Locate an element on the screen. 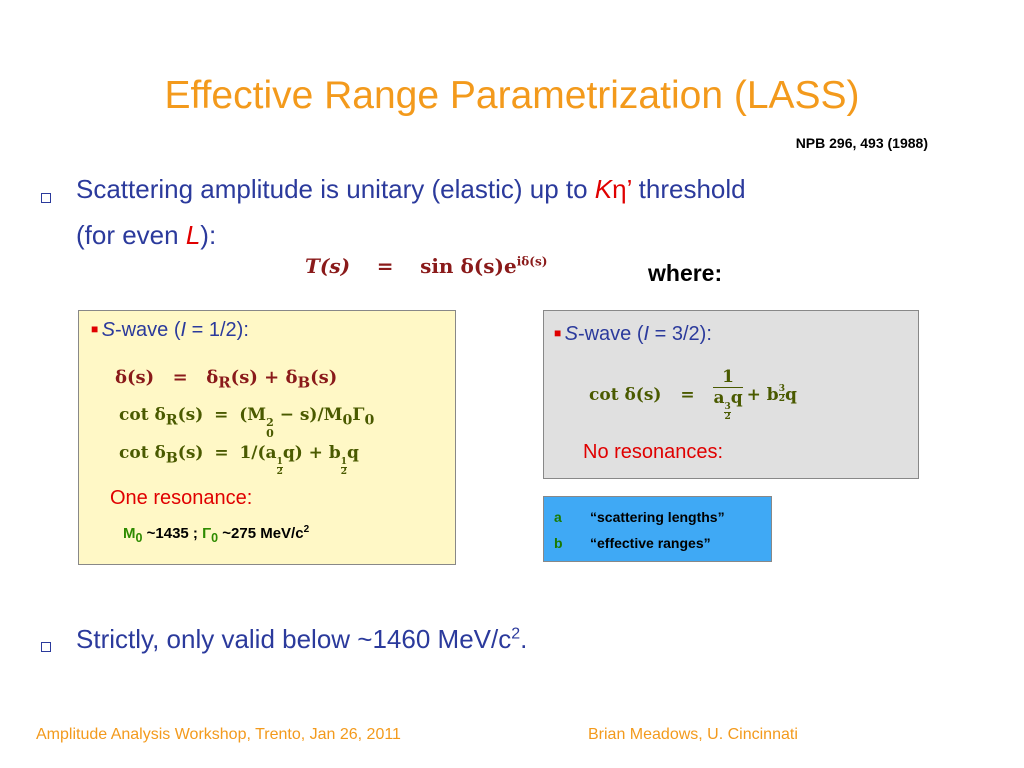  footer-right: Brian Meadows, U. Cincinnati is located at coordinates (693, 734).